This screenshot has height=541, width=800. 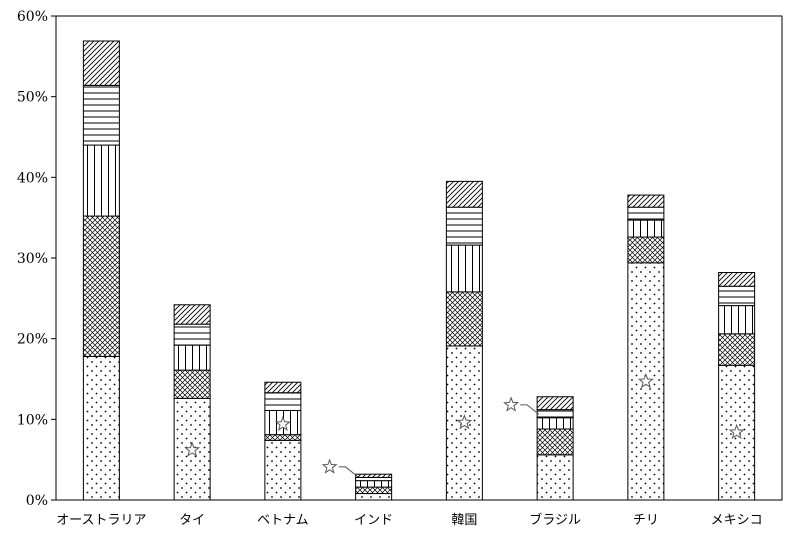 I want to click on x-category-label: ベトナム, so click(x=283, y=520).